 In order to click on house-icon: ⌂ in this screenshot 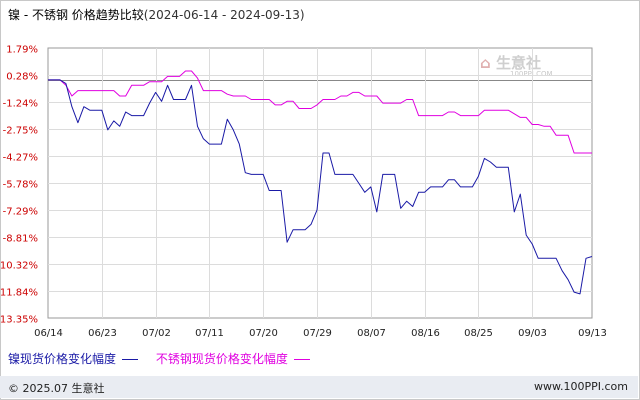, I will do `click(485, 63)`.